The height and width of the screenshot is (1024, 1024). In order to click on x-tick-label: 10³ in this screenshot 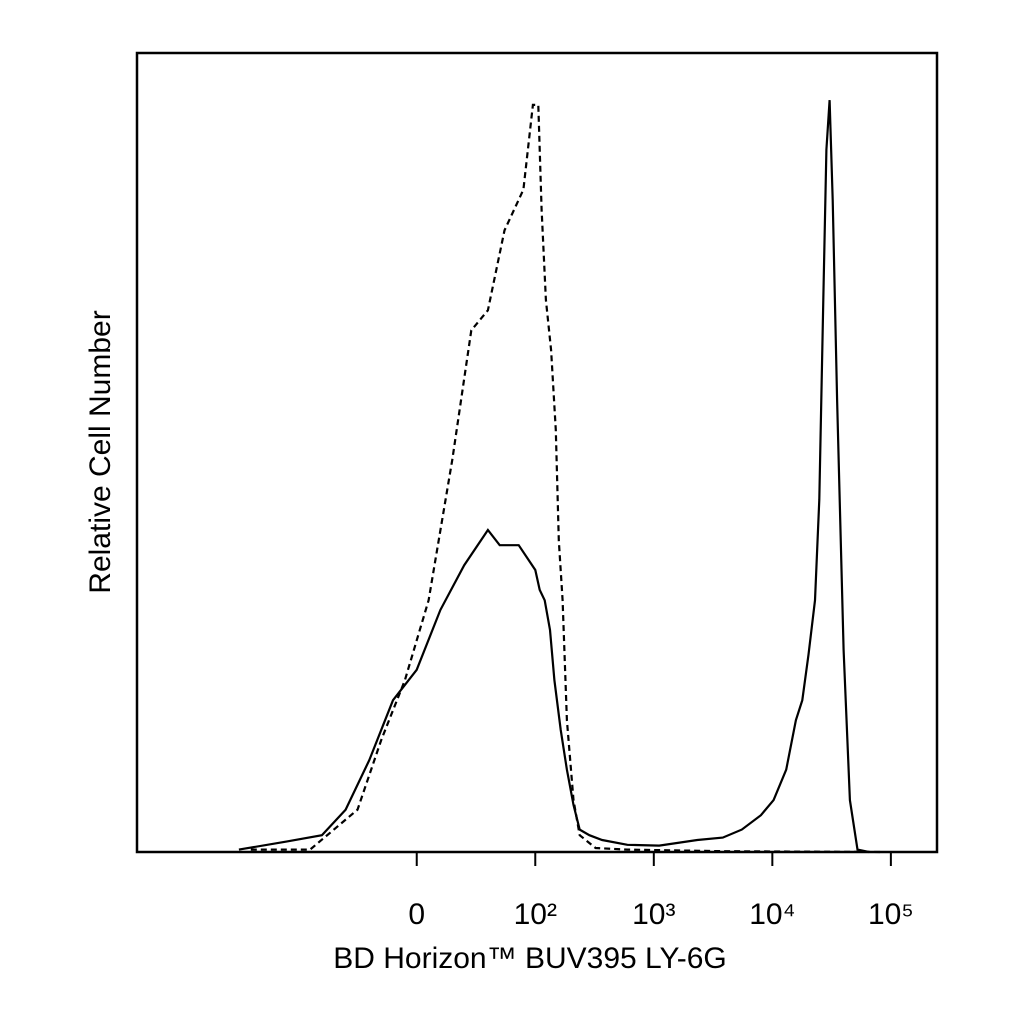, I will do `click(653, 914)`.